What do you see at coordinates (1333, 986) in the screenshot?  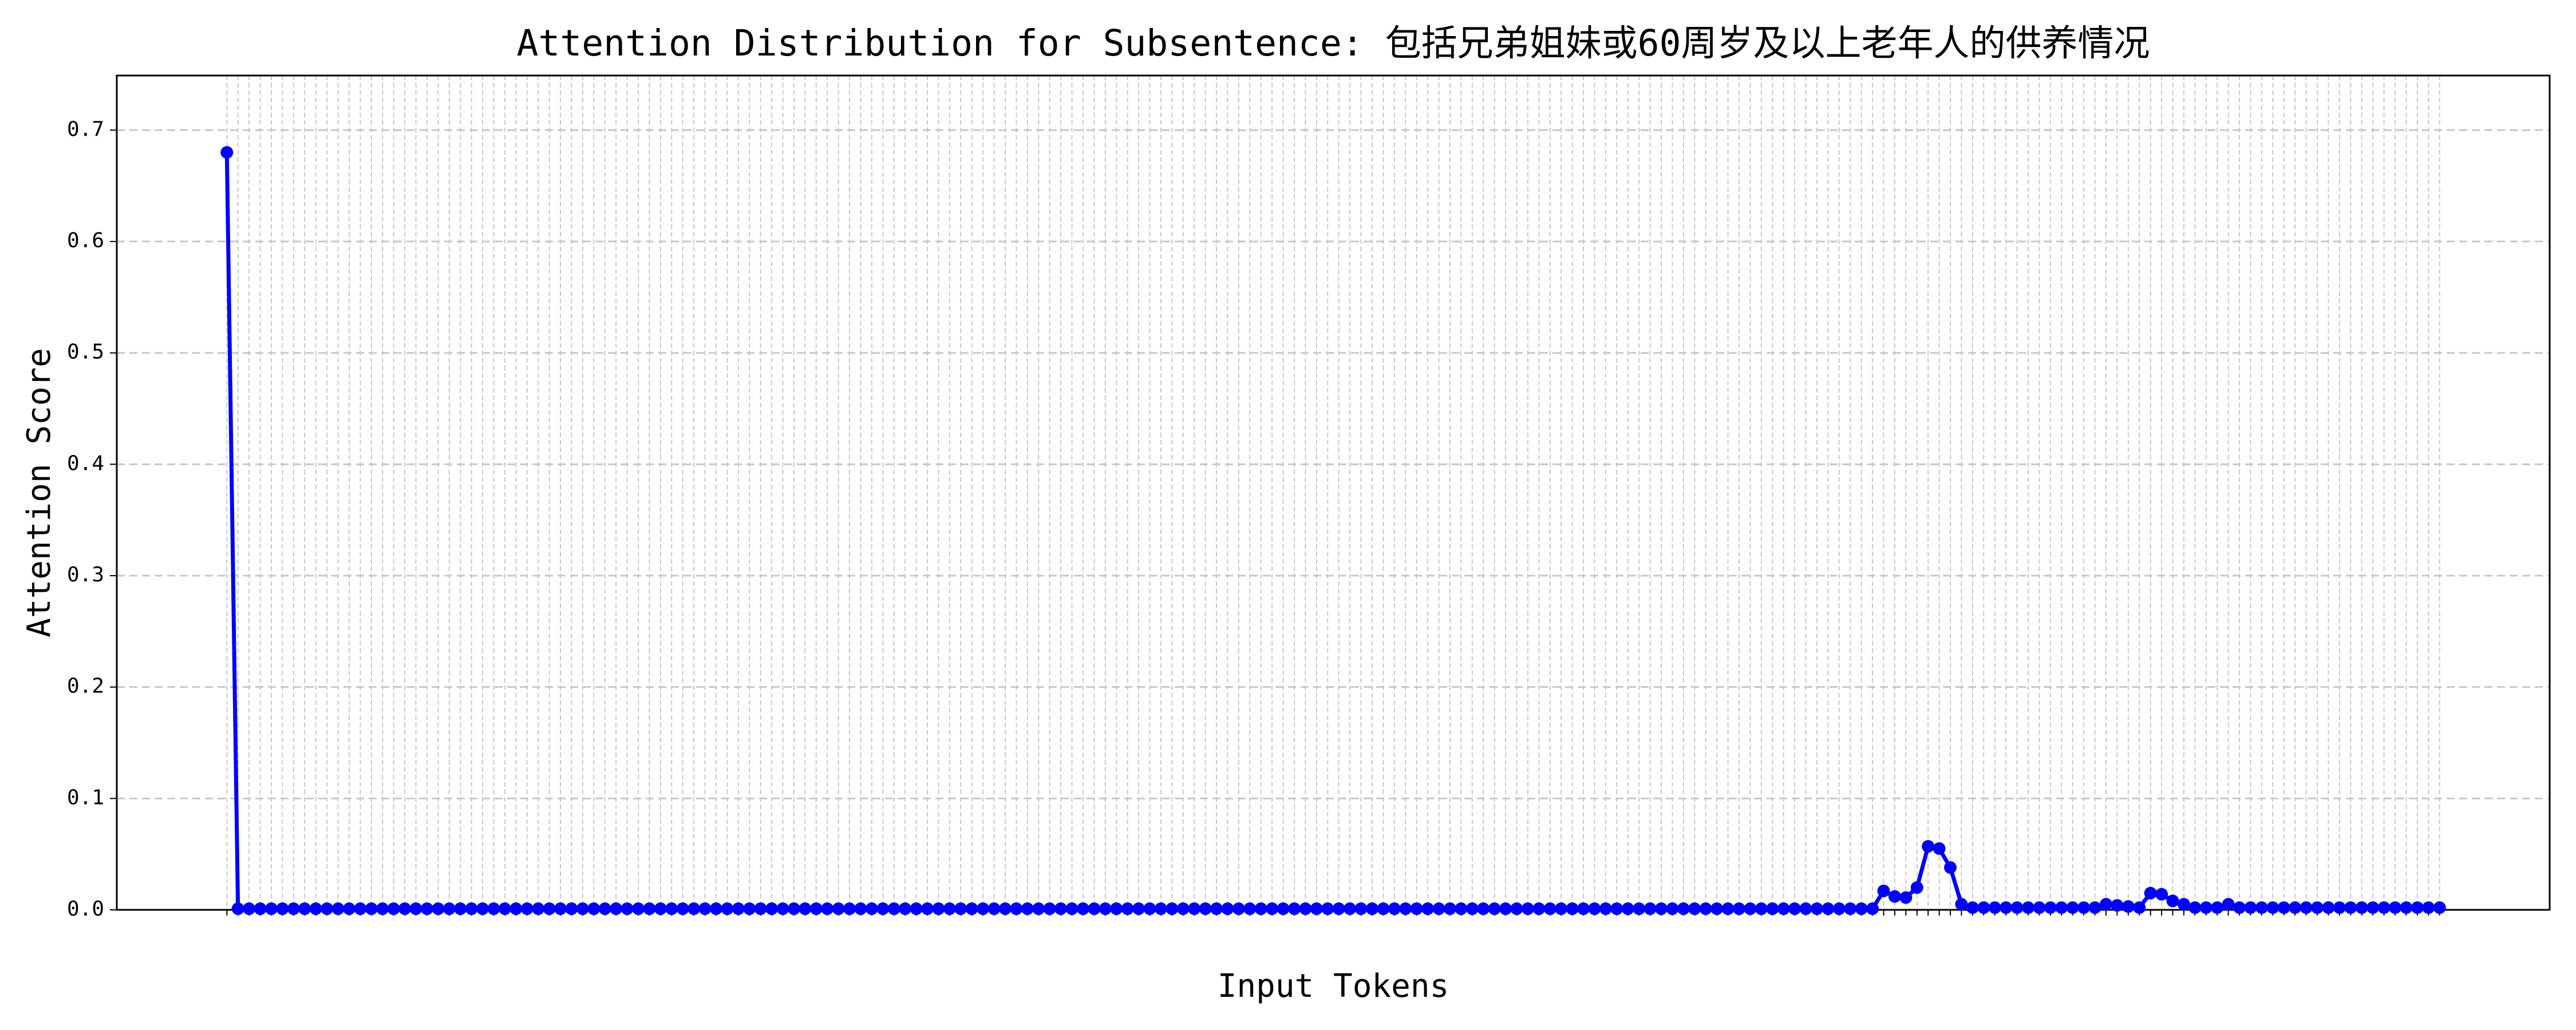 I see `x-axis-label: Input Tokens` at bounding box center [1333, 986].